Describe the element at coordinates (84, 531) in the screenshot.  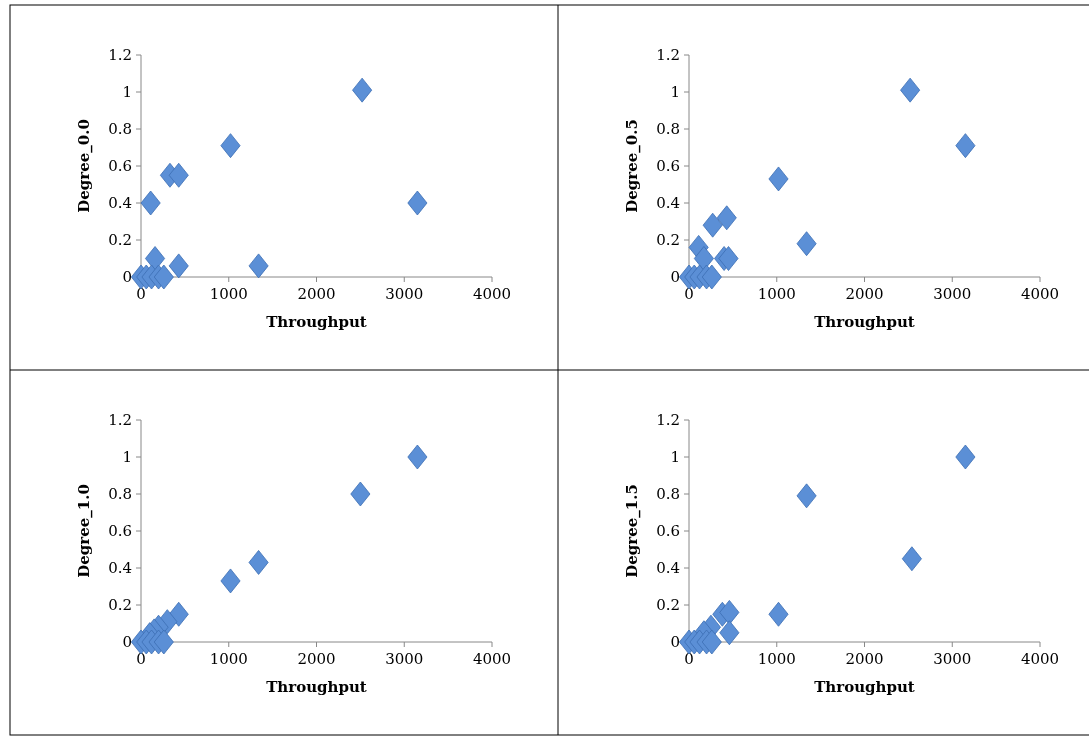
I see `y-axis-title: Degree_1.0` at that location.